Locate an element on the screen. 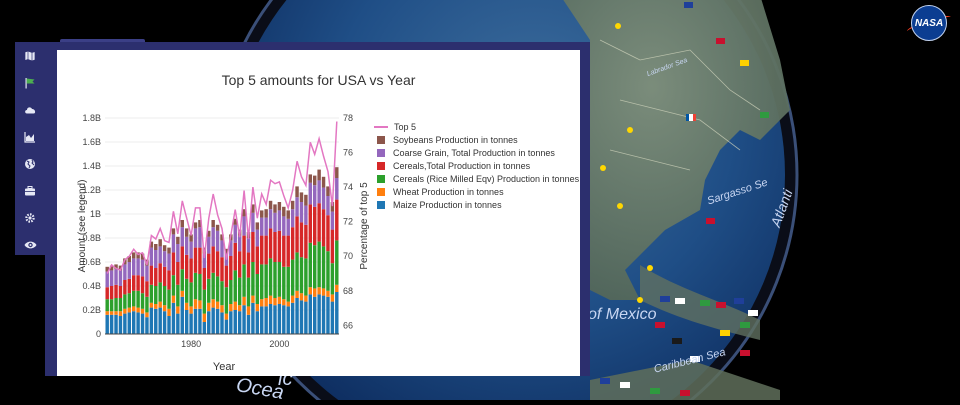 Image resolution: width=960 pixels, height=405 pixels. legend-item-maize: Maize Production in tonnes is located at coordinates (476, 204).